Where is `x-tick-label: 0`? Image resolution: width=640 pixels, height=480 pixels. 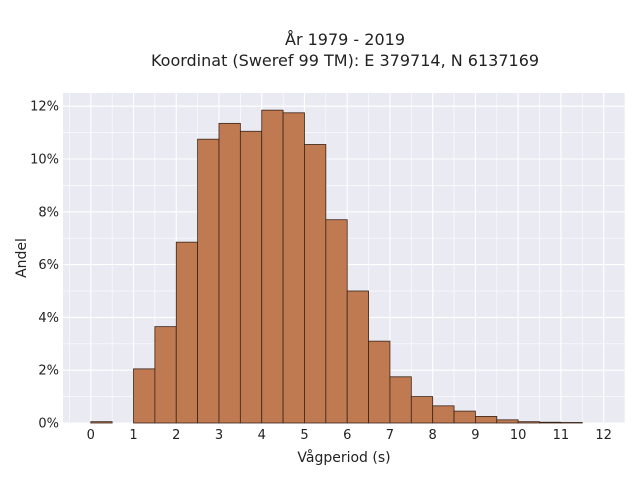
x-tick-label: 0 is located at coordinates (91, 435).